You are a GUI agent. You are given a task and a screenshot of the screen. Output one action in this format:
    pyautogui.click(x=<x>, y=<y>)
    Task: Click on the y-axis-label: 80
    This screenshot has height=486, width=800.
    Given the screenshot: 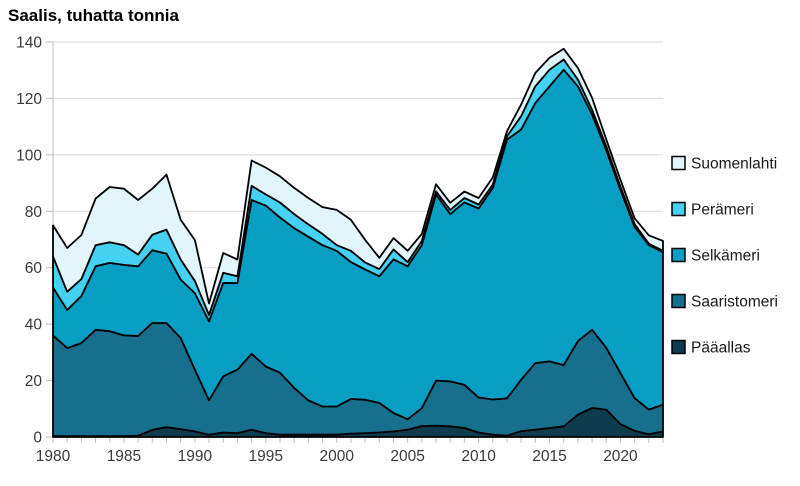 What is the action you would take?
    pyautogui.click(x=34, y=212)
    